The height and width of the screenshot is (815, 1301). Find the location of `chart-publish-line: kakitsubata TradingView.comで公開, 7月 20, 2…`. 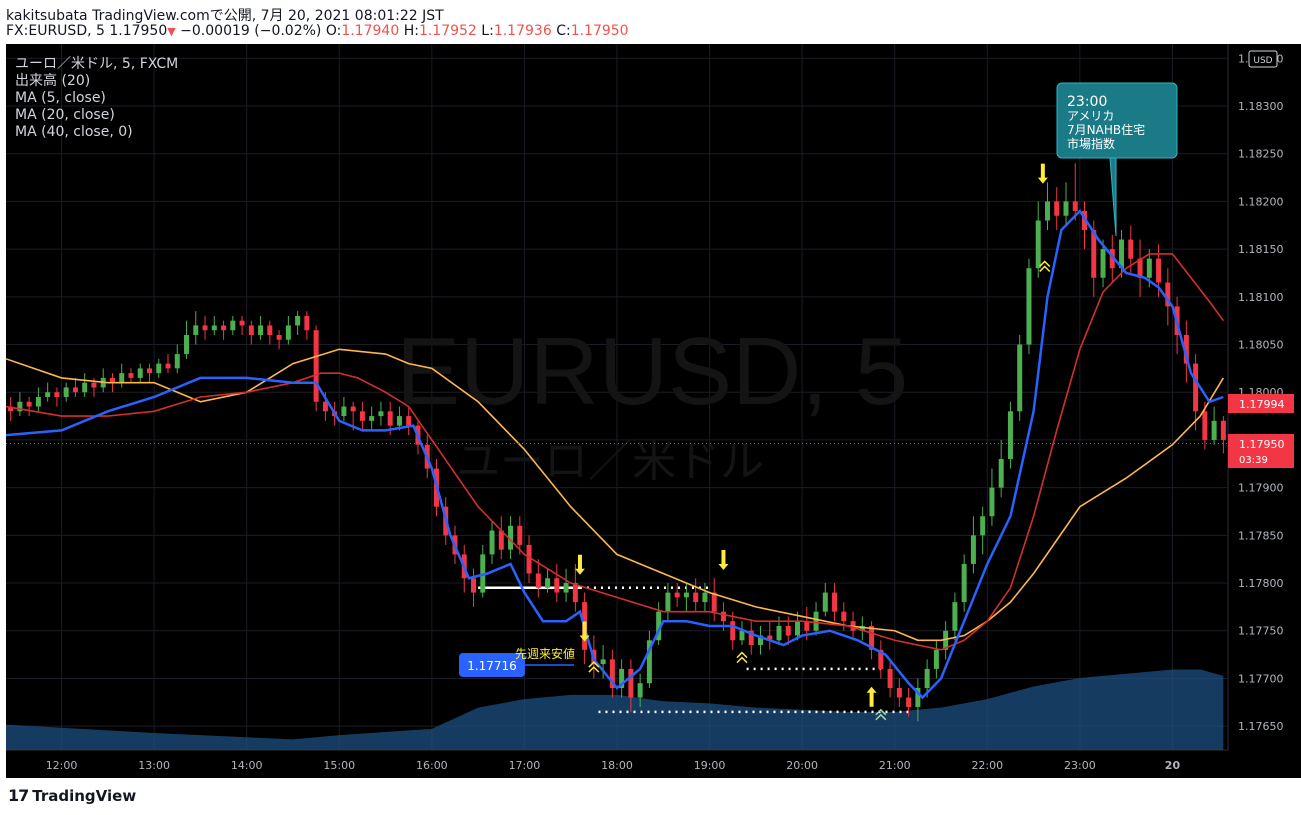

chart-publish-line: kakitsubata TradingView.comで公開, 7月 20, 2… is located at coordinates (225, 15).